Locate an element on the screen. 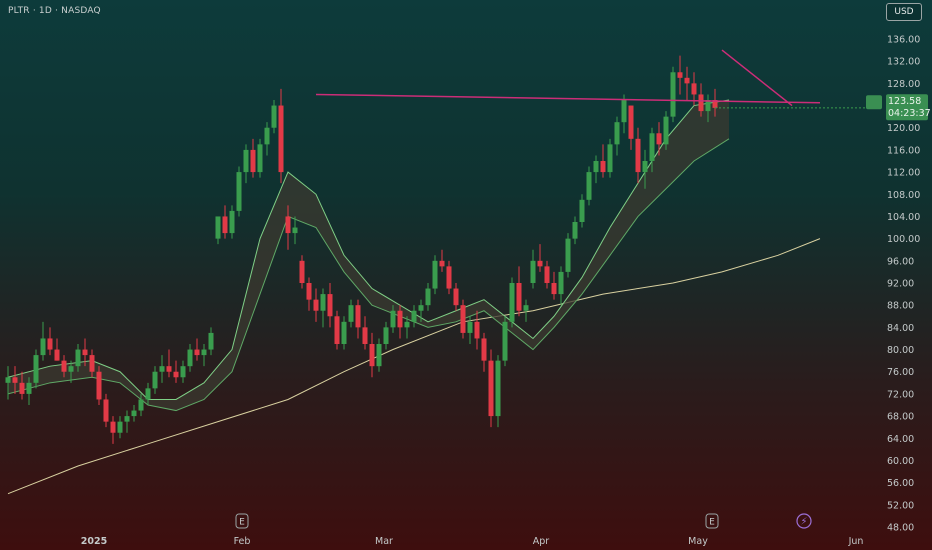 The width and height of the screenshot is (932, 550). down-trend-line is located at coordinates (757, 78).